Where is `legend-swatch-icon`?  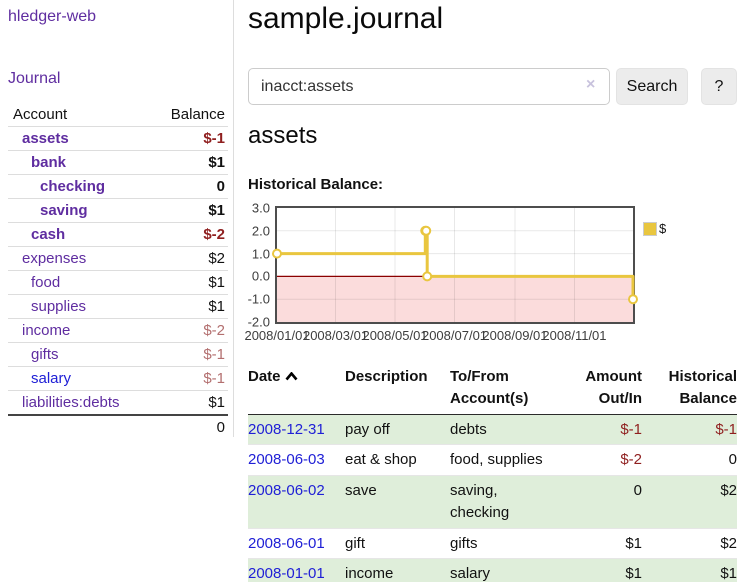 legend-swatch-icon is located at coordinates (650, 228).